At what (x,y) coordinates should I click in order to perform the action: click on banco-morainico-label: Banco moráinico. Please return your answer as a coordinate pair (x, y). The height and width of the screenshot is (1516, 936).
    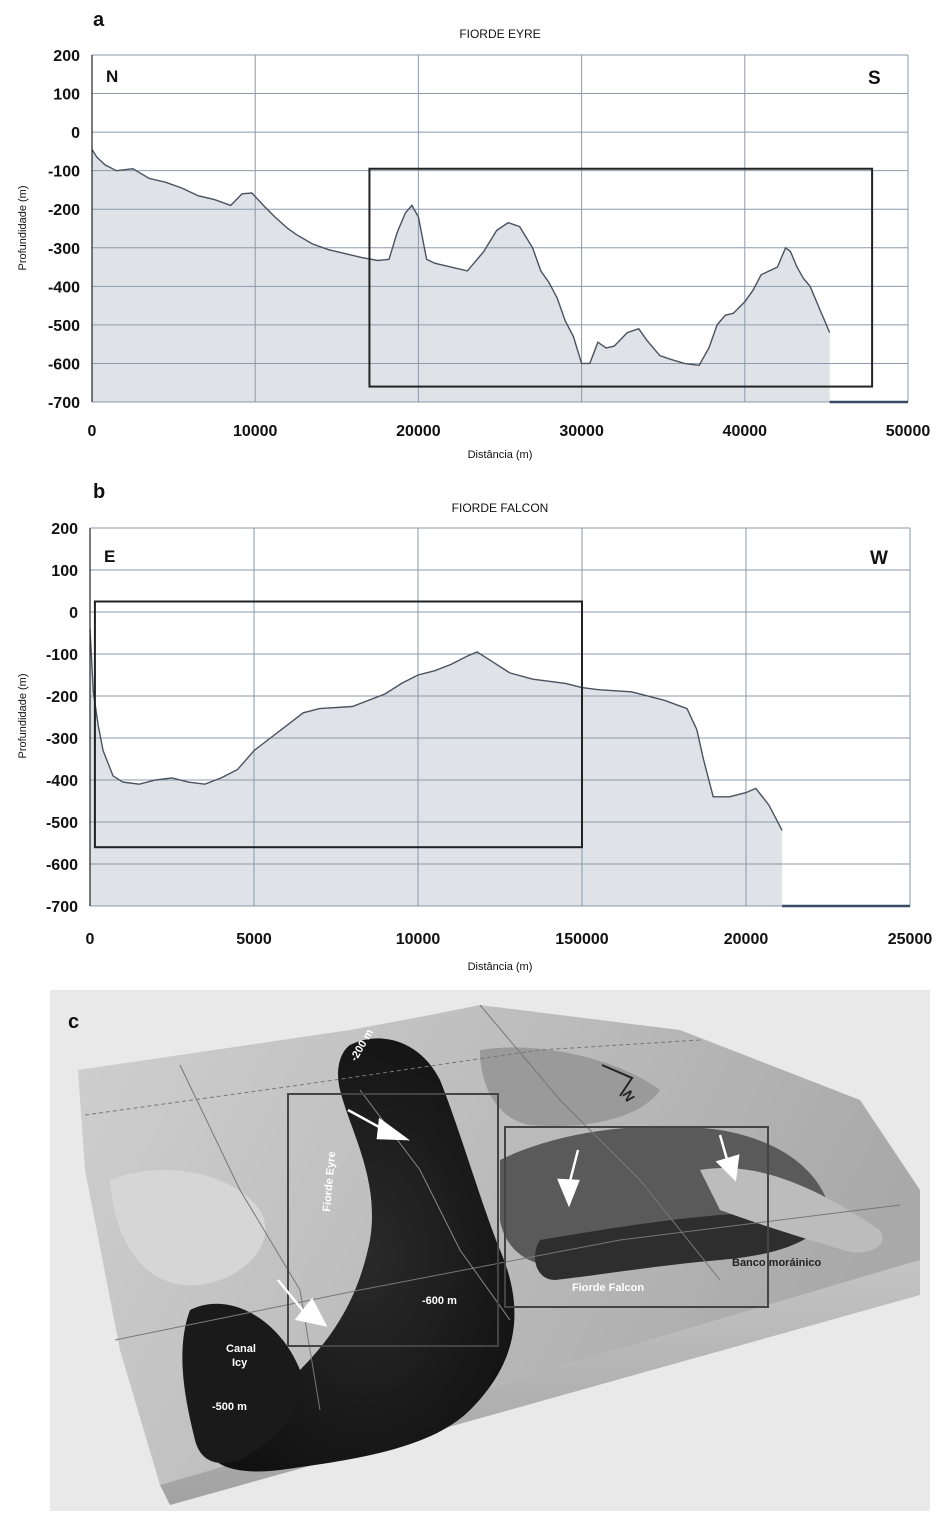
    Looking at the image, I should click on (777, 1263).